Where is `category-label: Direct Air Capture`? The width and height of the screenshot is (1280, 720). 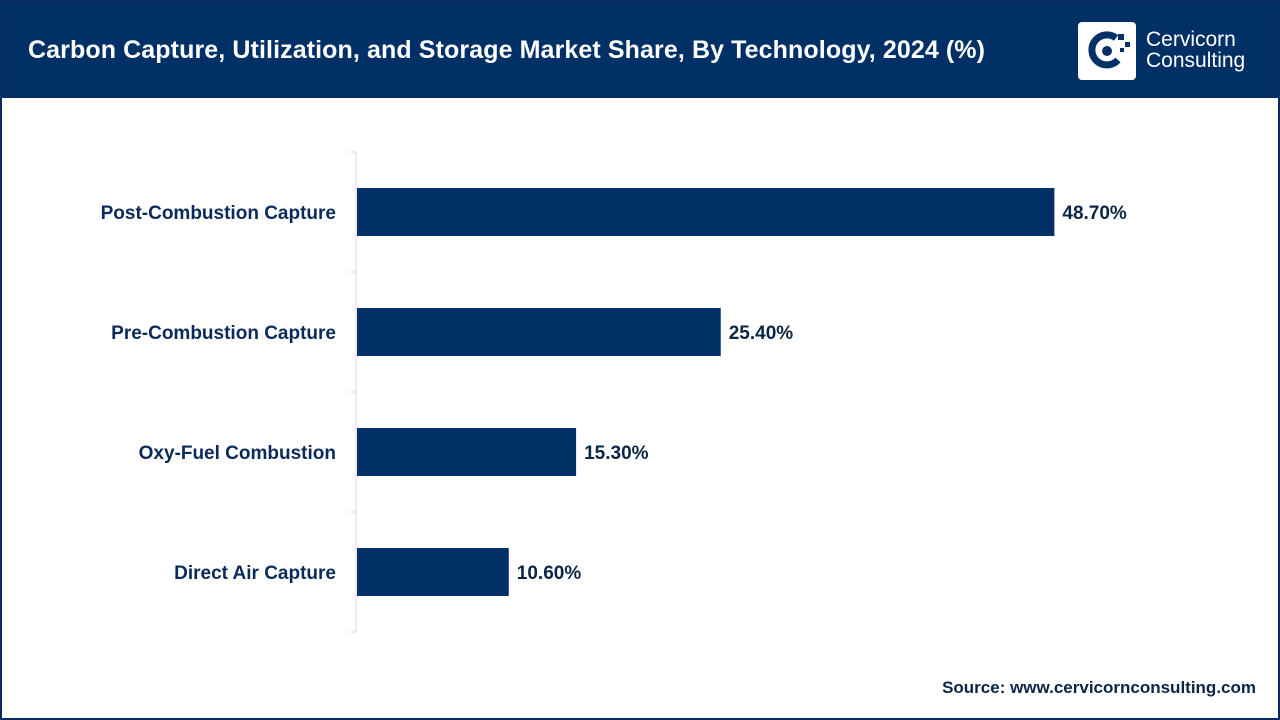
category-label: Direct Air Capture is located at coordinates (255, 573).